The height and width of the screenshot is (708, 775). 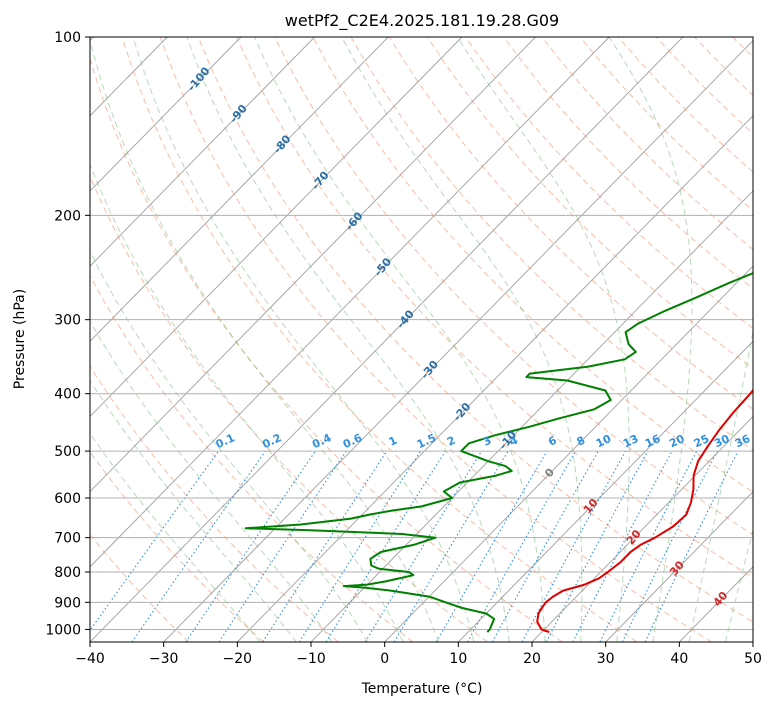 I want to click on y-tick-label: 600, so click(x=67, y=499).